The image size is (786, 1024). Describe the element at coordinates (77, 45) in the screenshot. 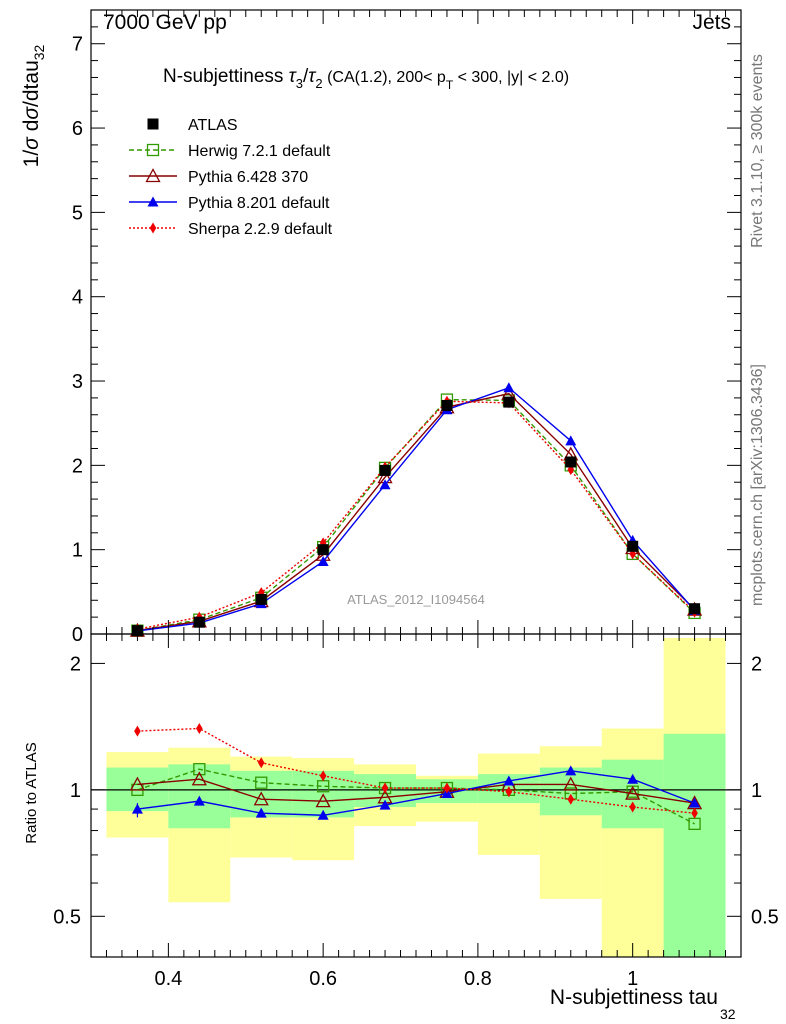

I see `main-y-tick-label: 7` at that location.